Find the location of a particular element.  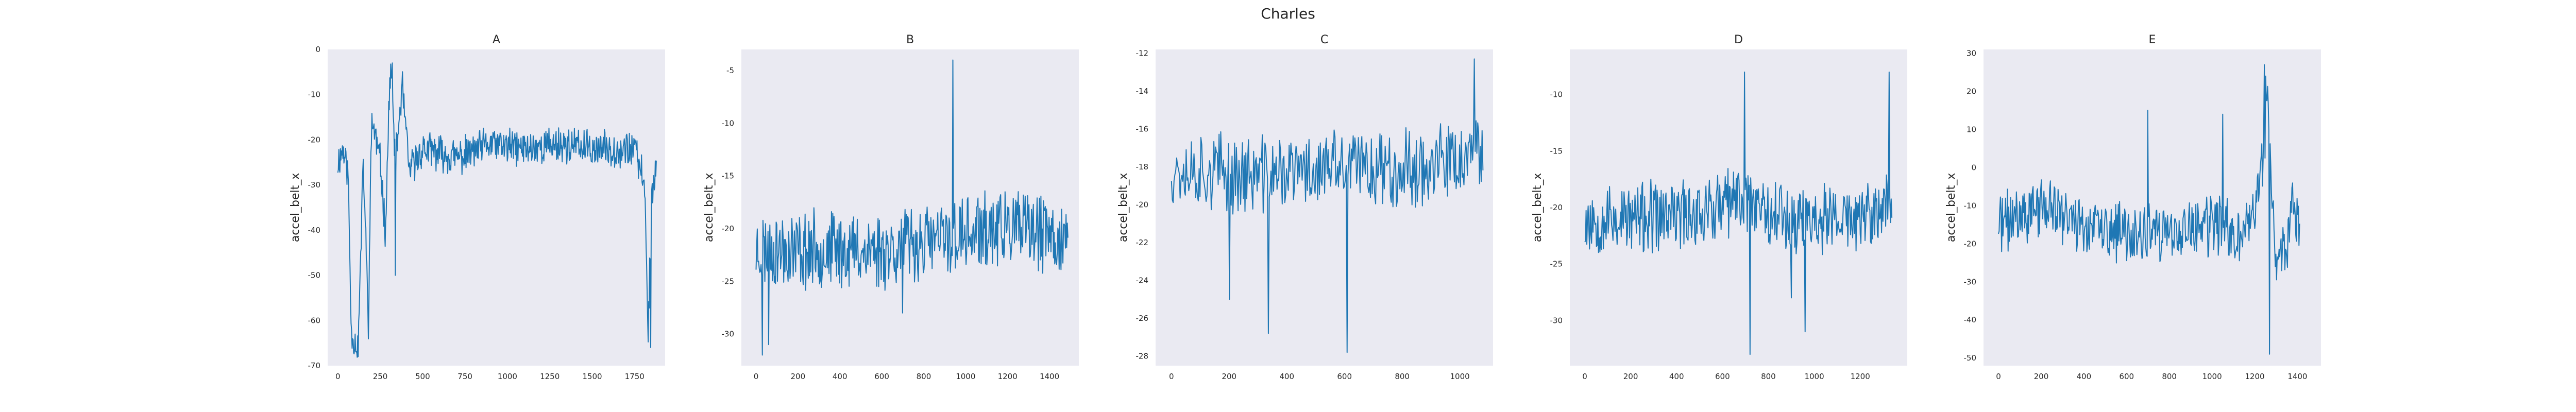

x-tick-label: 750 is located at coordinates (464, 377).